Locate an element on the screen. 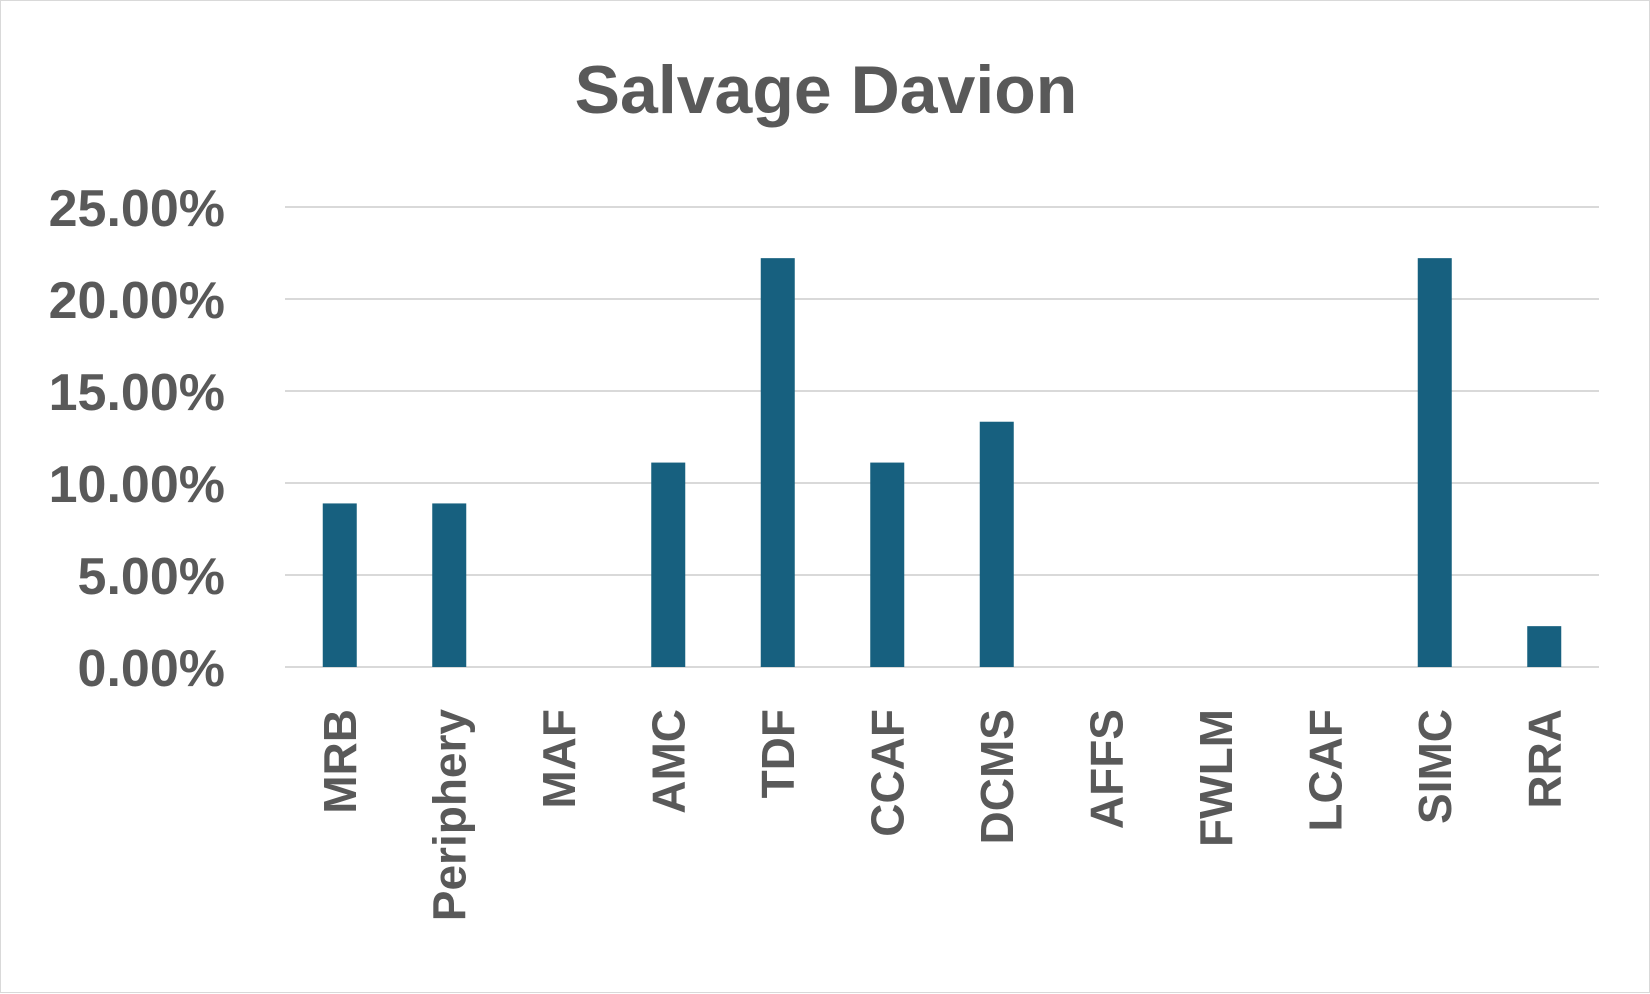 This screenshot has height=994, width=1650. x-tick-label-lcaf: LCAF is located at coordinates (1325, 770).